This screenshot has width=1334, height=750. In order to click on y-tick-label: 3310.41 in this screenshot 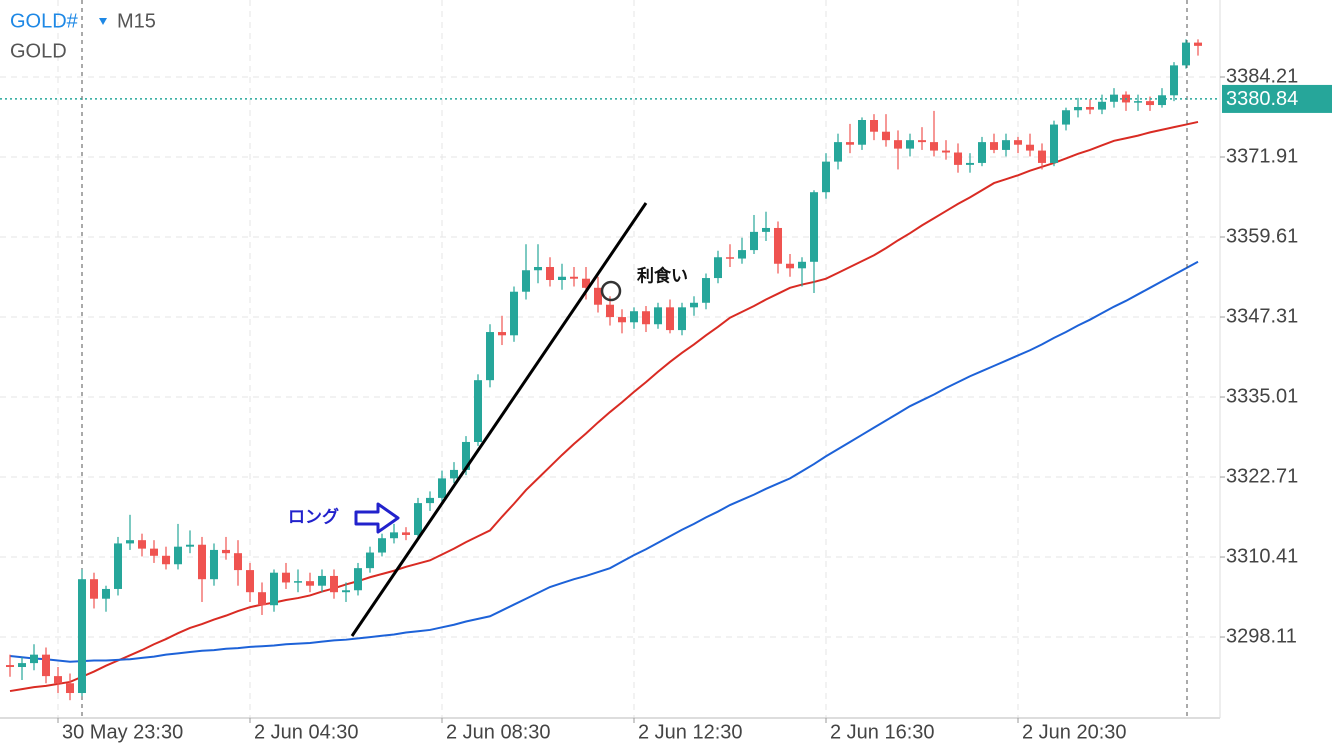, I will do `click(1262, 556)`.